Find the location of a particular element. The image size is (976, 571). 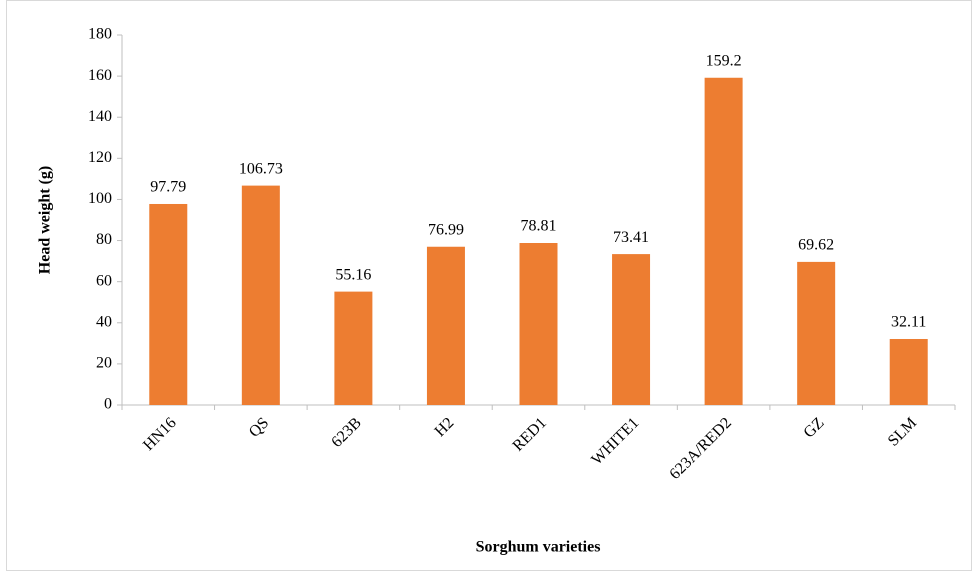

y-tick-label: 80 is located at coordinates (104, 239).